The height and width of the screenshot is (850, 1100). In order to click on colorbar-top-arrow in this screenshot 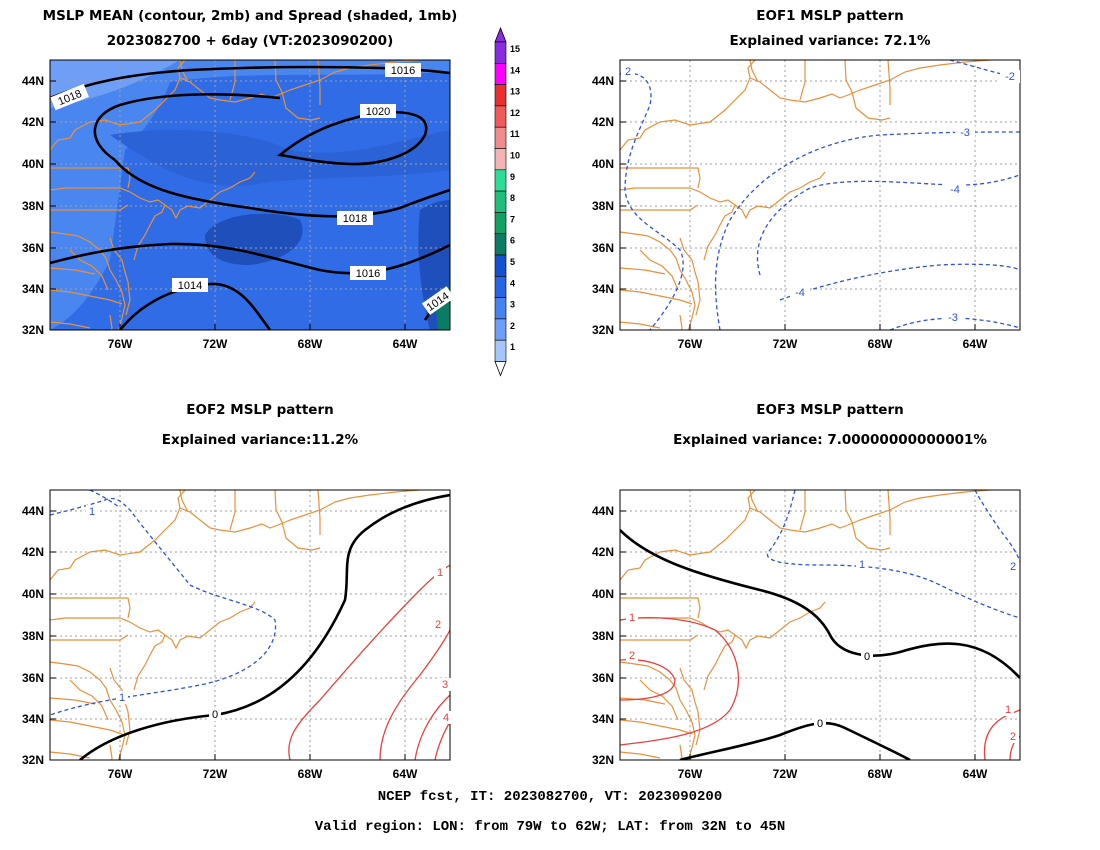, I will do `click(500, 34)`.